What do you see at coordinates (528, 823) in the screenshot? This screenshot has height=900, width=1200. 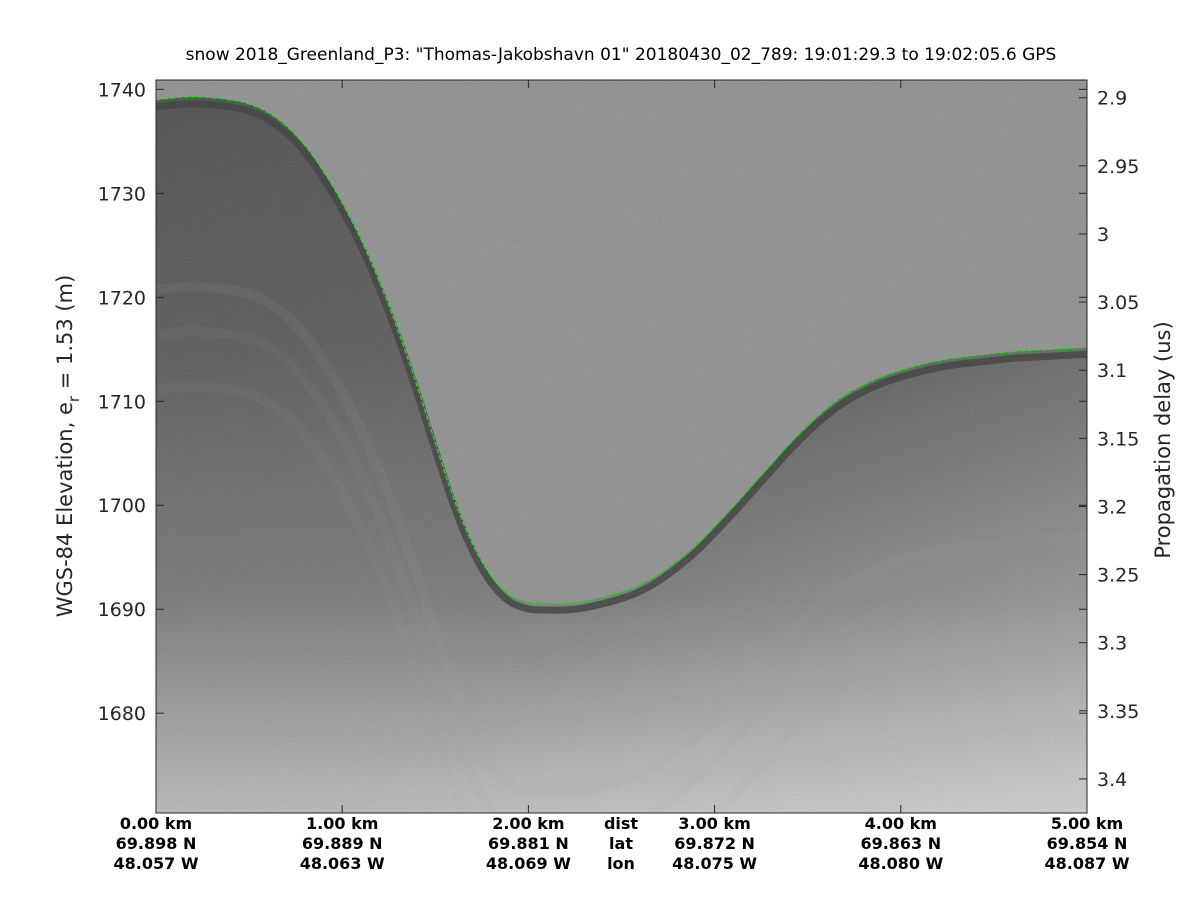 I see `x-tick-dist-label: 2.00 km` at bounding box center [528, 823].